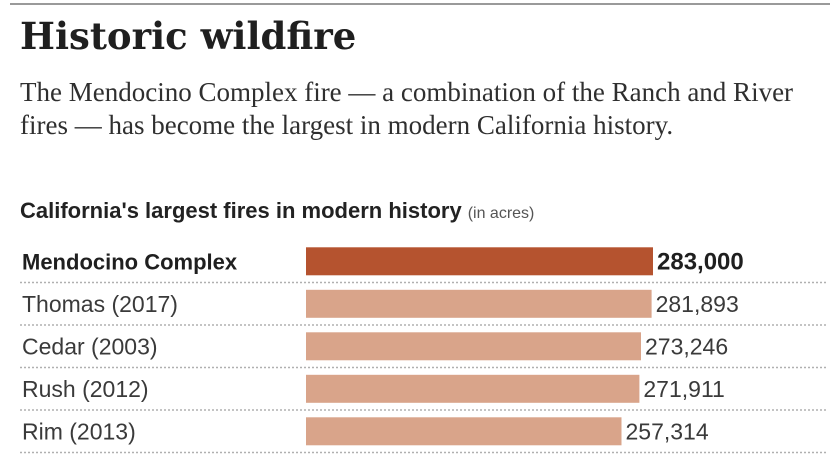  I want to click on top-rule, so click(420, 4).